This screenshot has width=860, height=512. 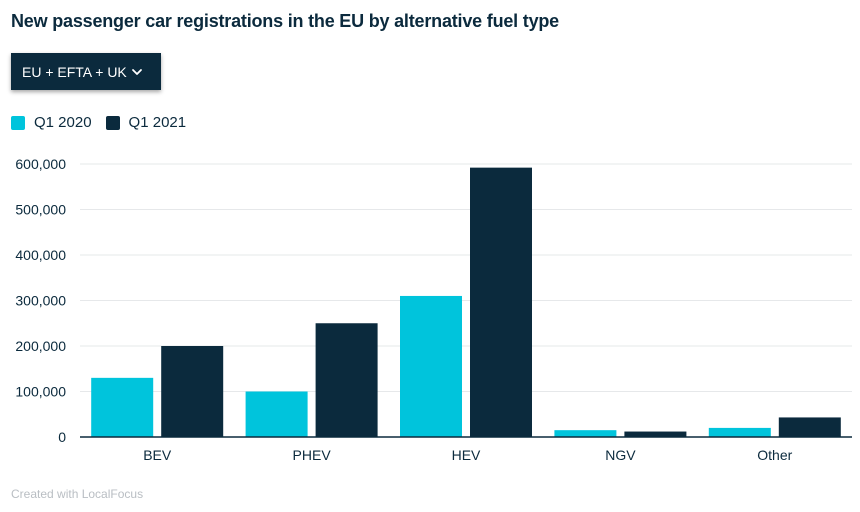 I want to click on bar-phev-q1-2021, so click(x=346, y=380).